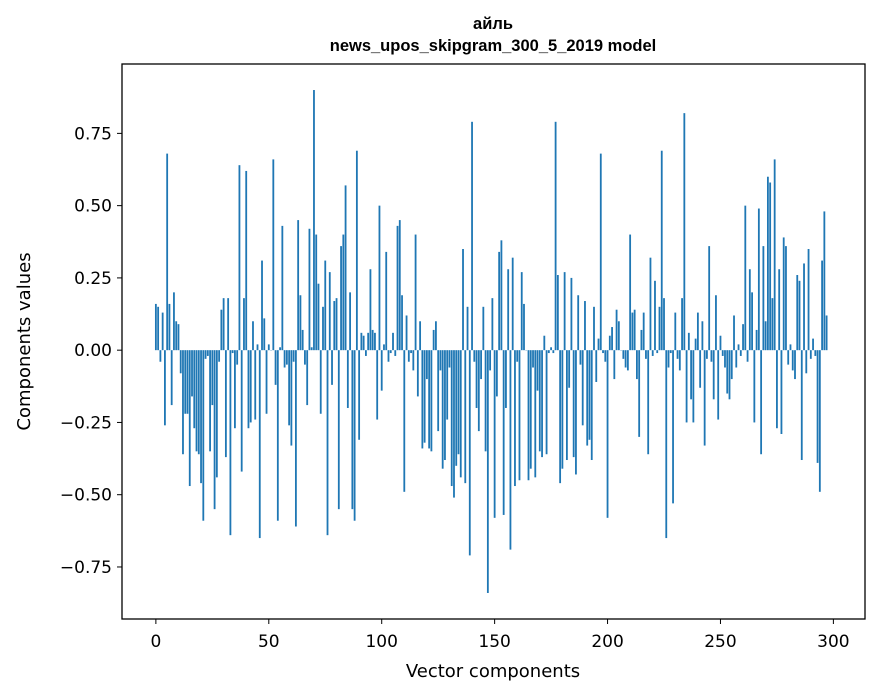 The image size is (880, 696). Describe the element at coordinates (93, 134) in the screenshot. I see `y-tick-label: 0.75` at that location.